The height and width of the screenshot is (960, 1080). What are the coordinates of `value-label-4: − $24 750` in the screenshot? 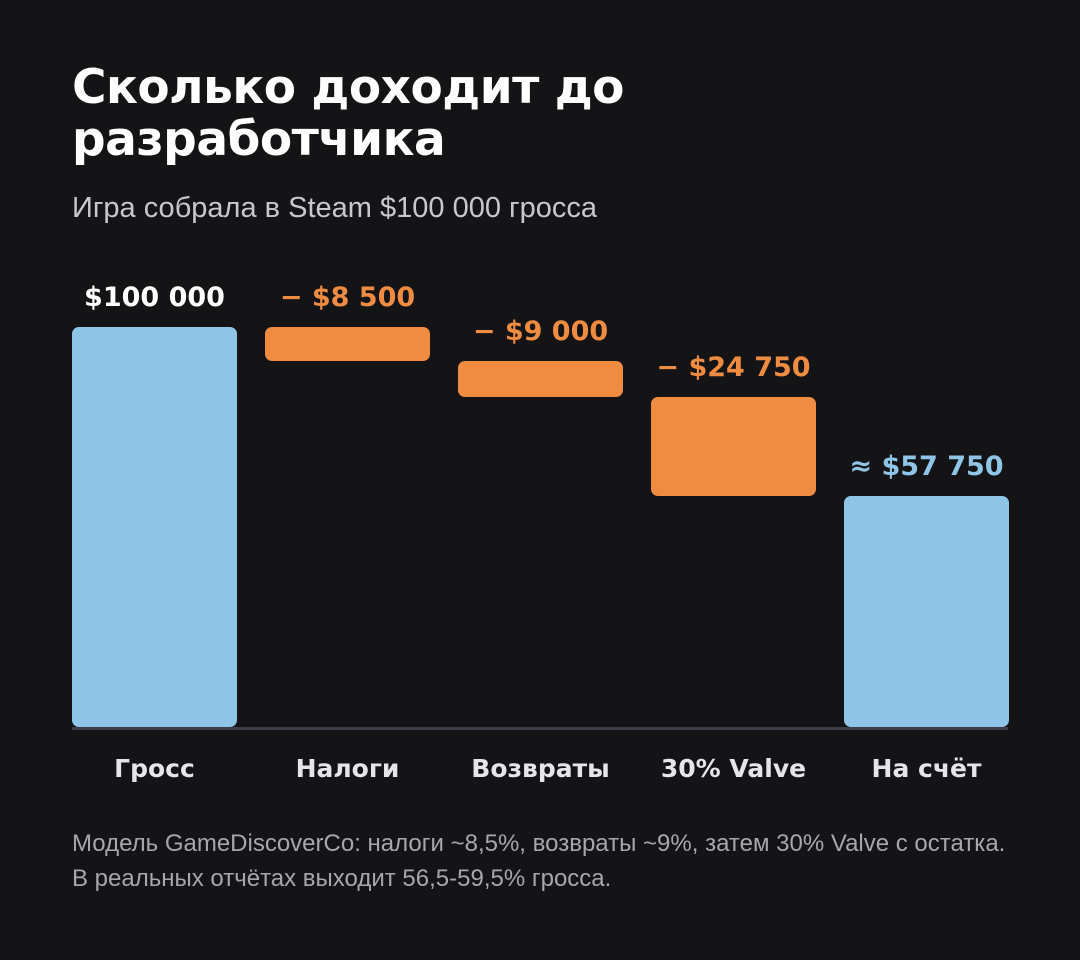 It's located at (733, 367).